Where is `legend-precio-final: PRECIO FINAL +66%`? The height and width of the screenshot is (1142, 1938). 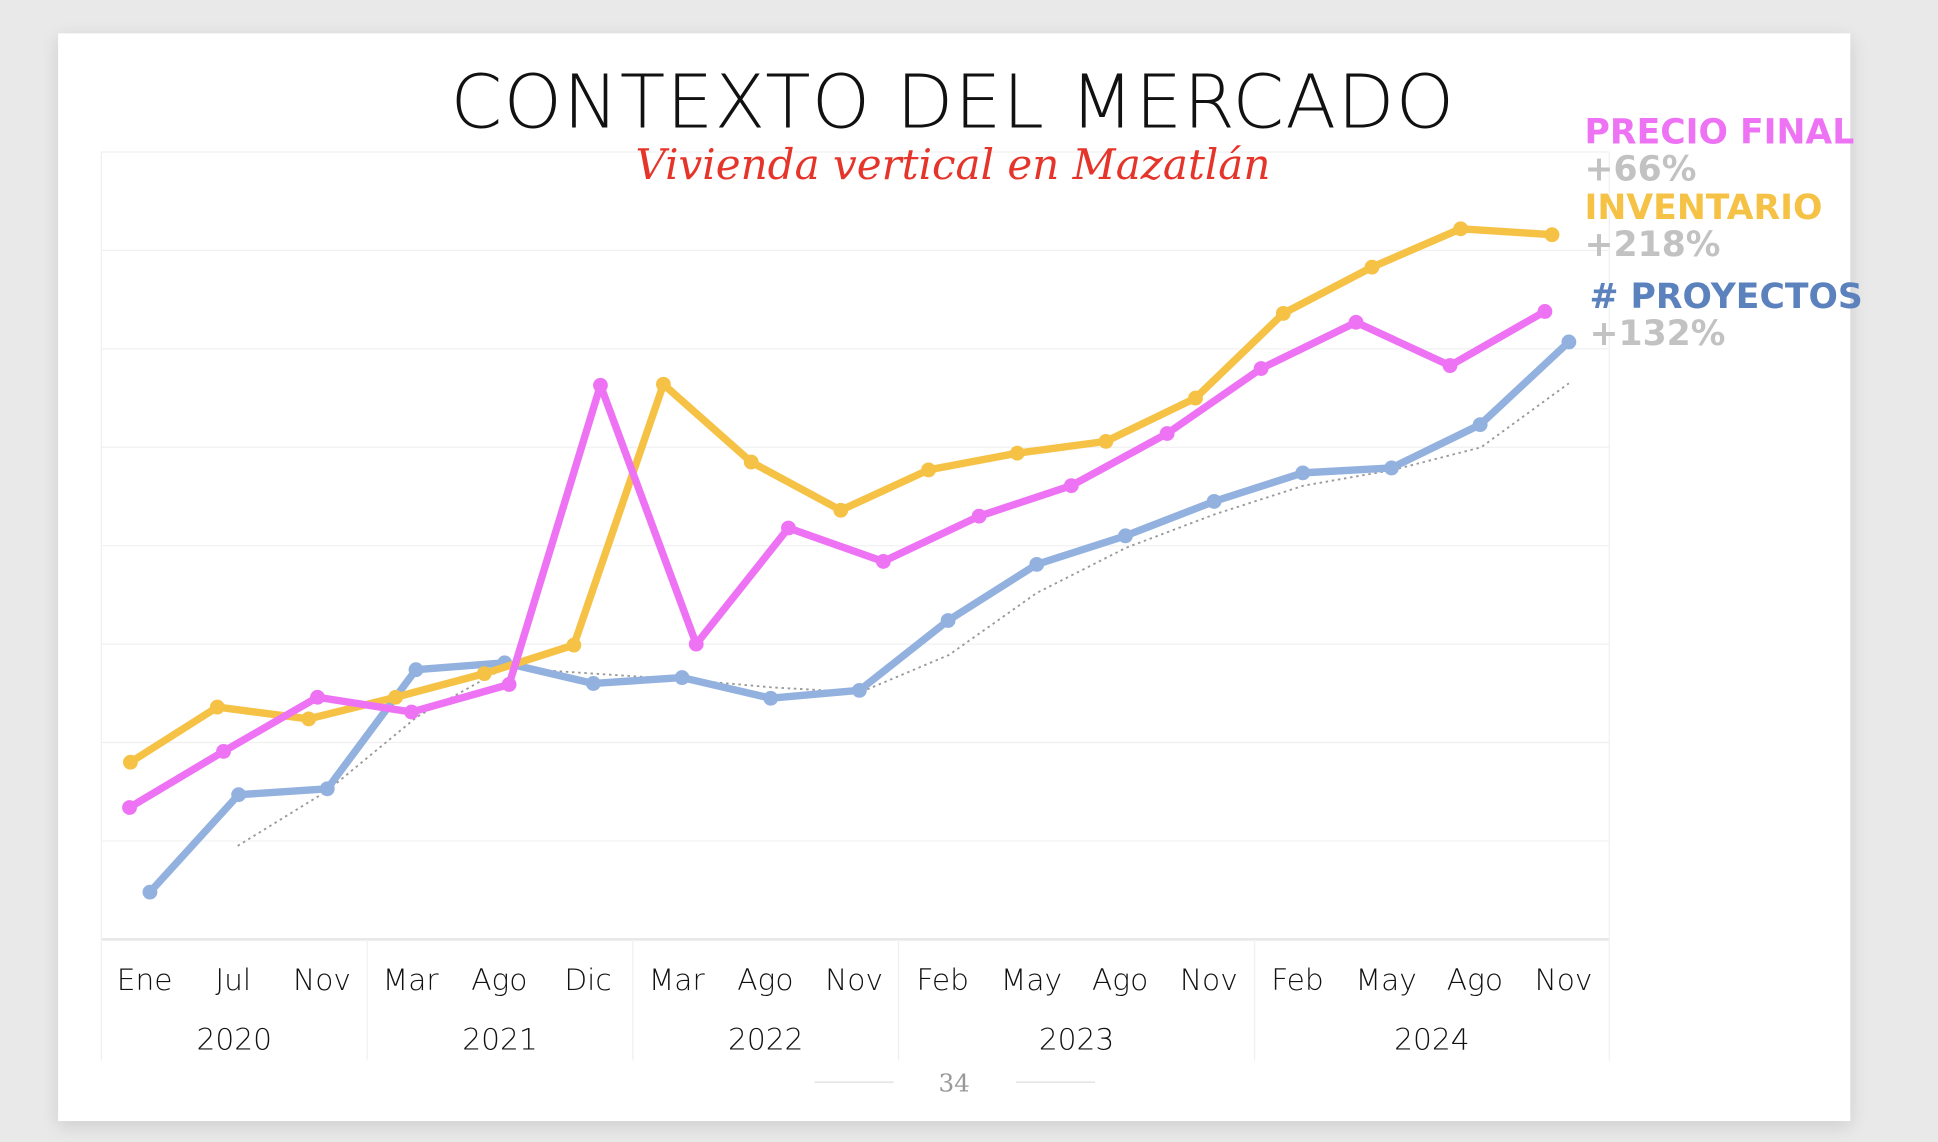 legend-precio-final: PRECIO FINAL +66% is located at coordinates (1719, 150).